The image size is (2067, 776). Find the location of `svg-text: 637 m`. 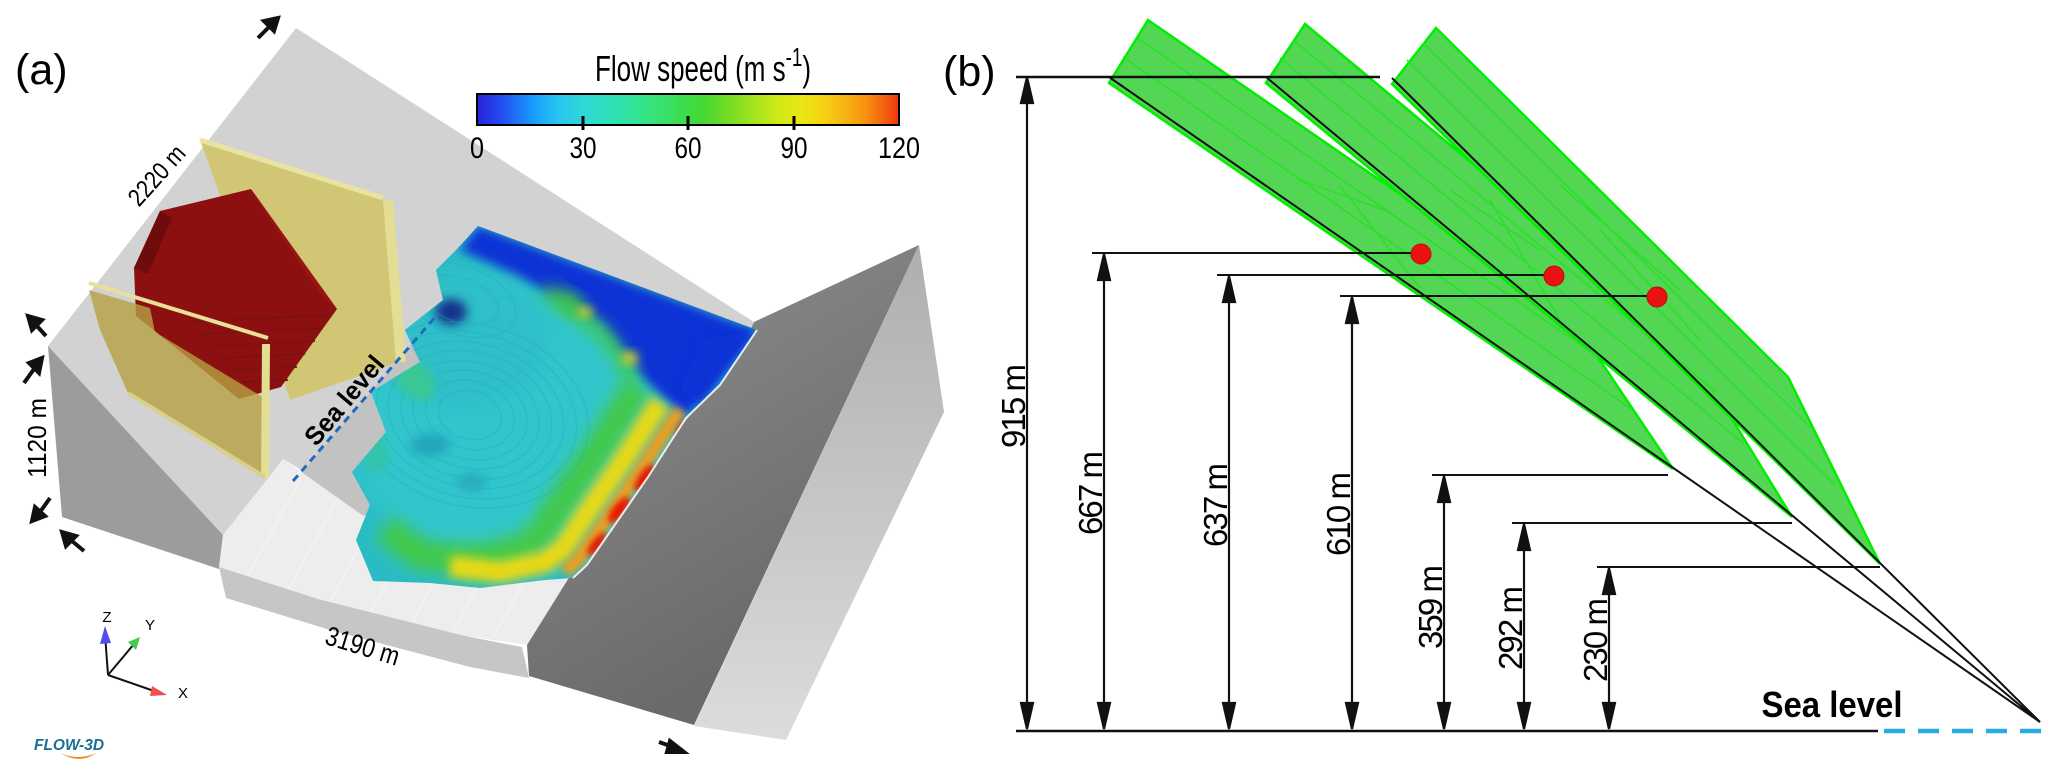

svg-text: 637 m is located at coordinates (1215, 505).